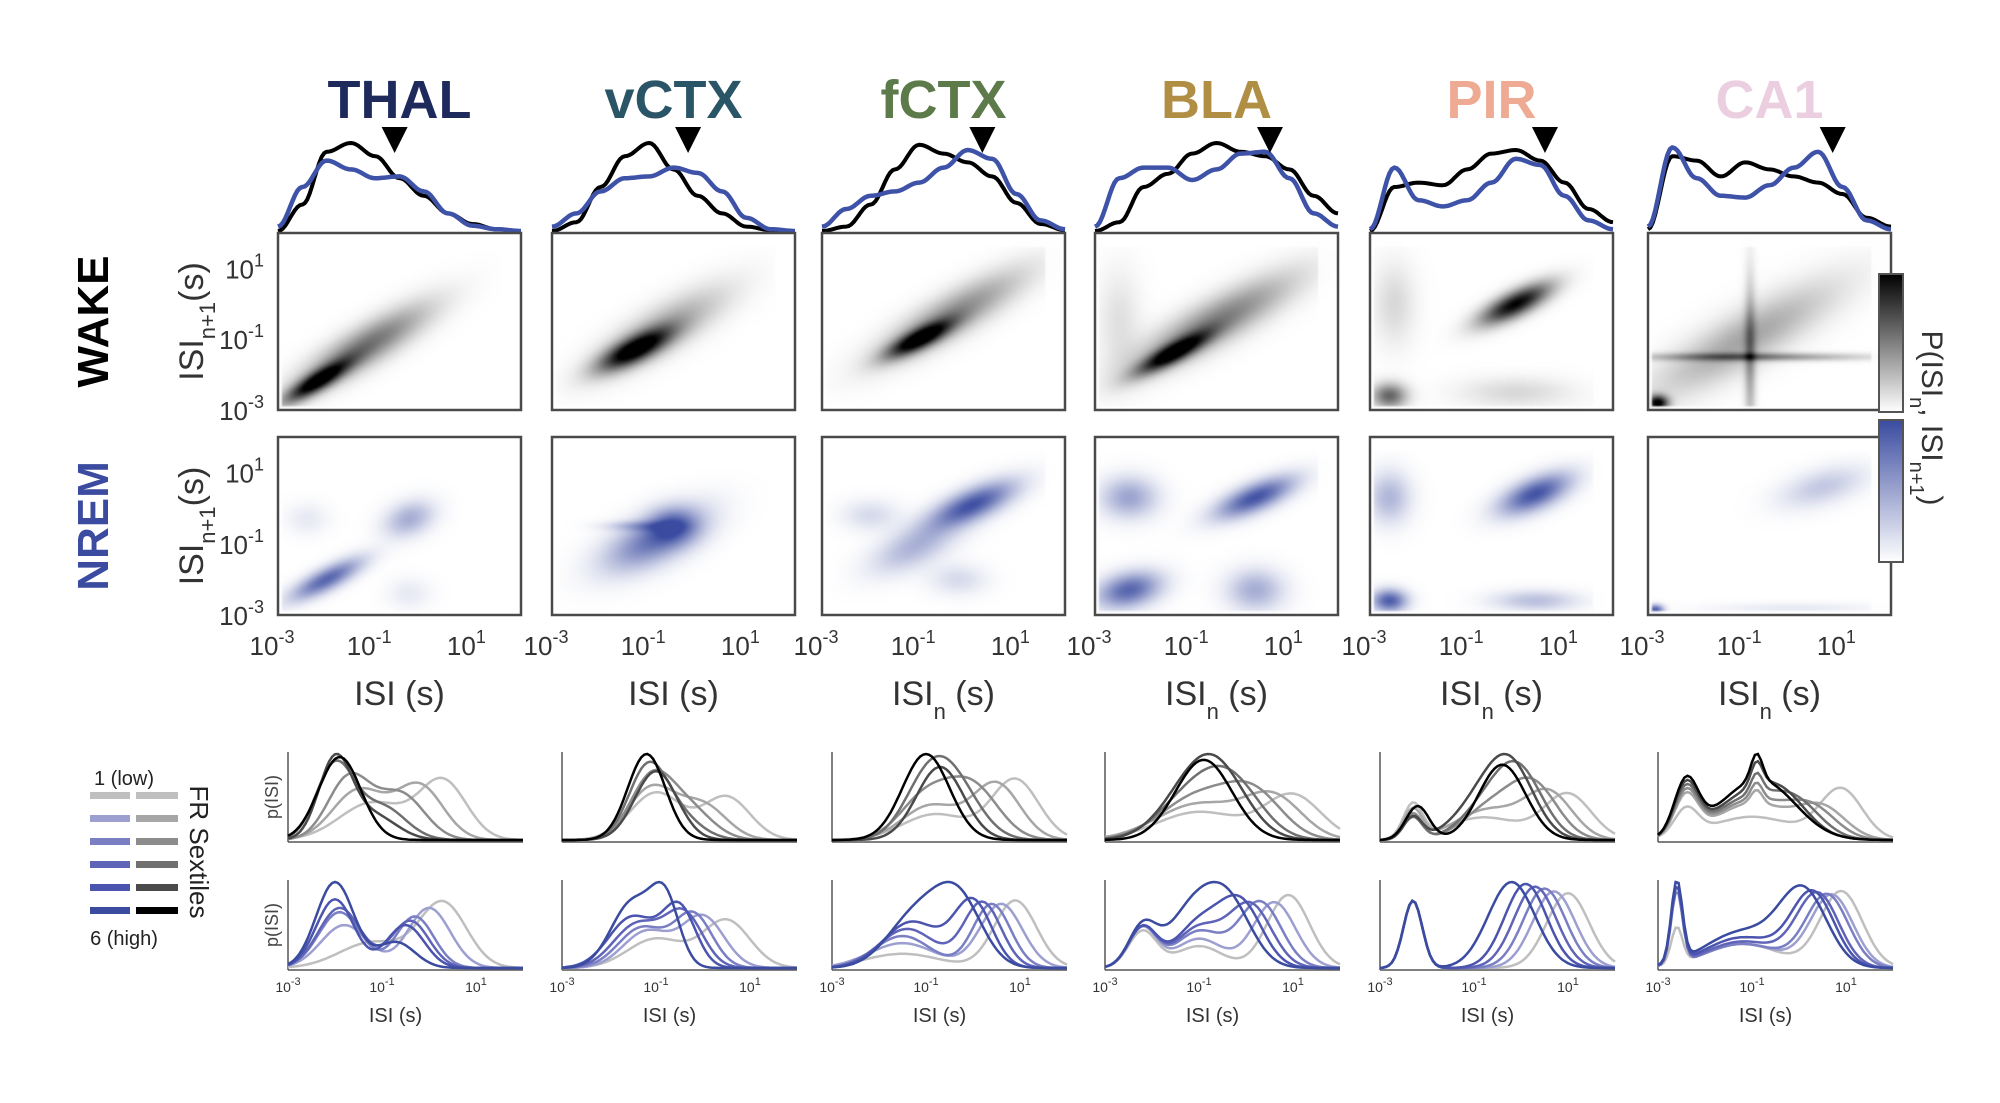  I want to click on region-title-thal: THAL, so click(400, 100).